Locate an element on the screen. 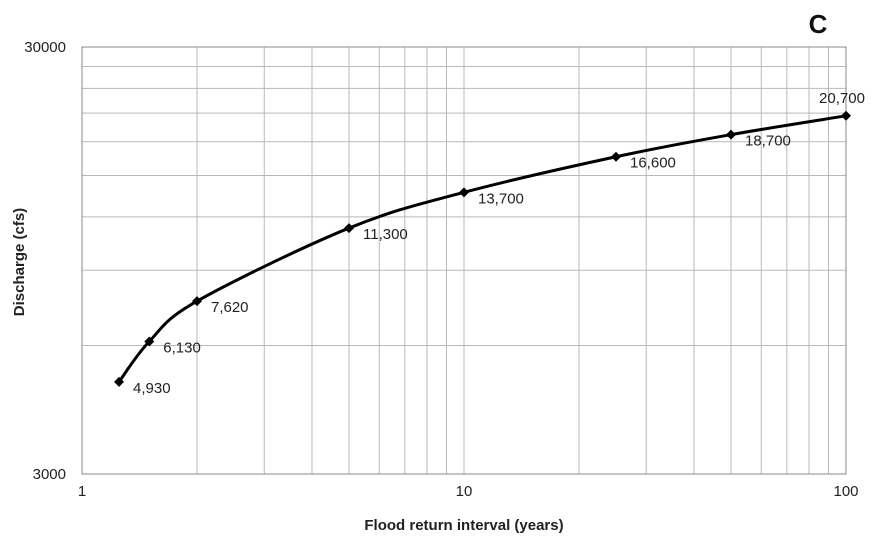 The image size is (880, 539). x-tick-label: 10 is located at coordinates (464, 491).